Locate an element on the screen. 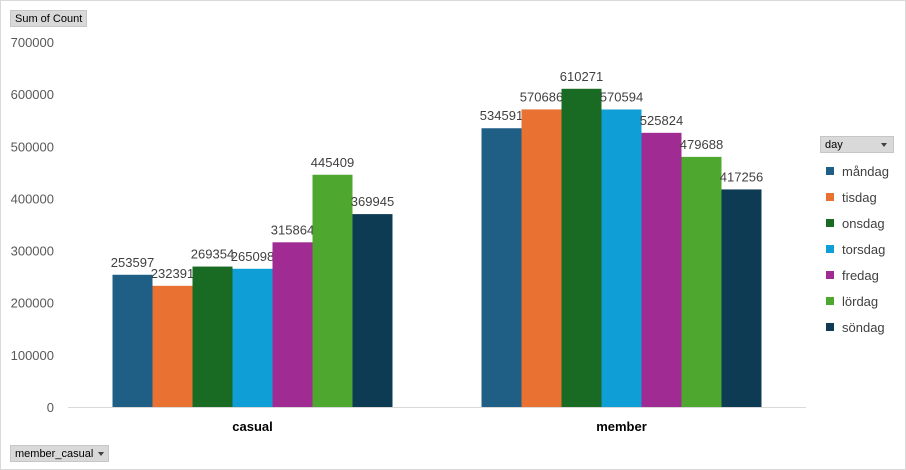 The width and height of the screenshot is (906, 470). bar-torsdag-casual is located at coordinates (252, 337).